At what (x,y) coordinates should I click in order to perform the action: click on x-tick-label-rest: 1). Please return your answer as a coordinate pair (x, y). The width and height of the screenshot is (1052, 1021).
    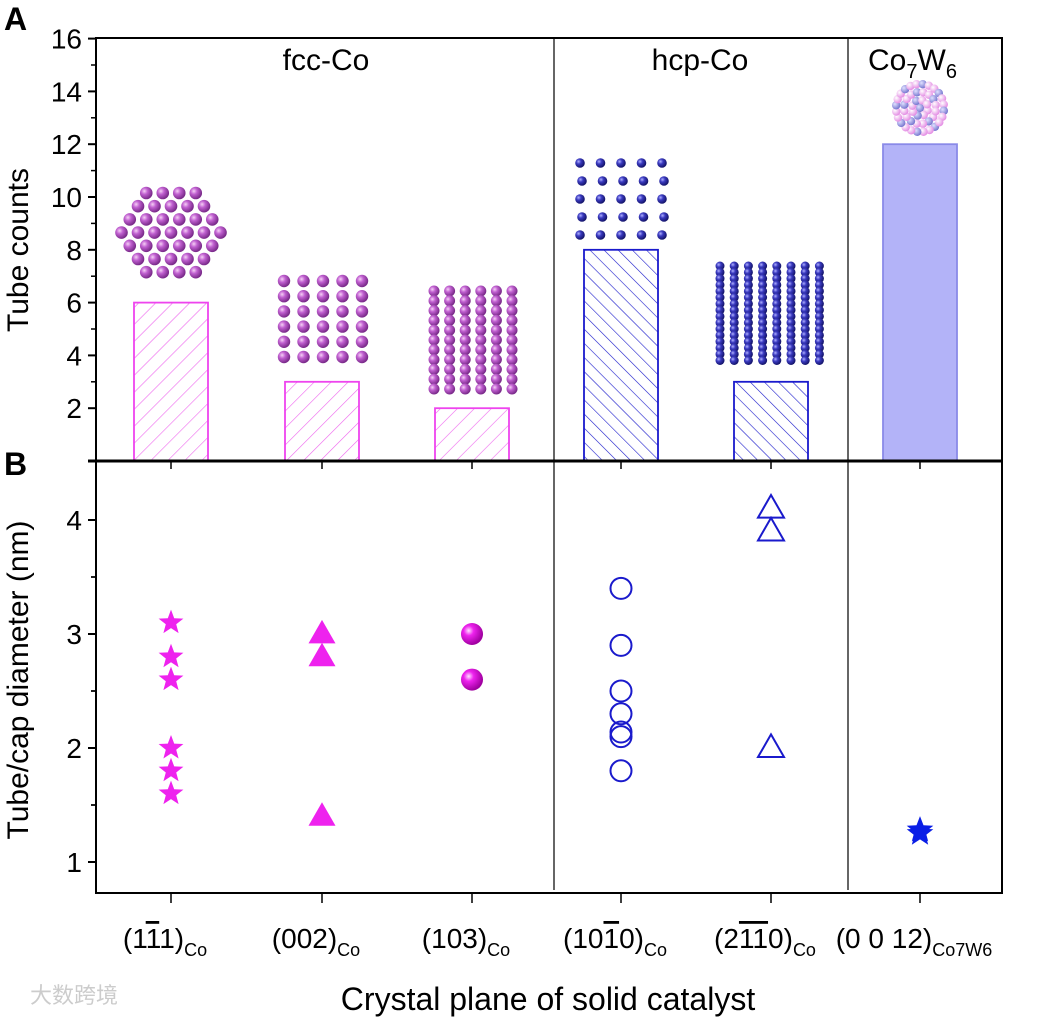
    Looking at the image, I should click on (171, 938).